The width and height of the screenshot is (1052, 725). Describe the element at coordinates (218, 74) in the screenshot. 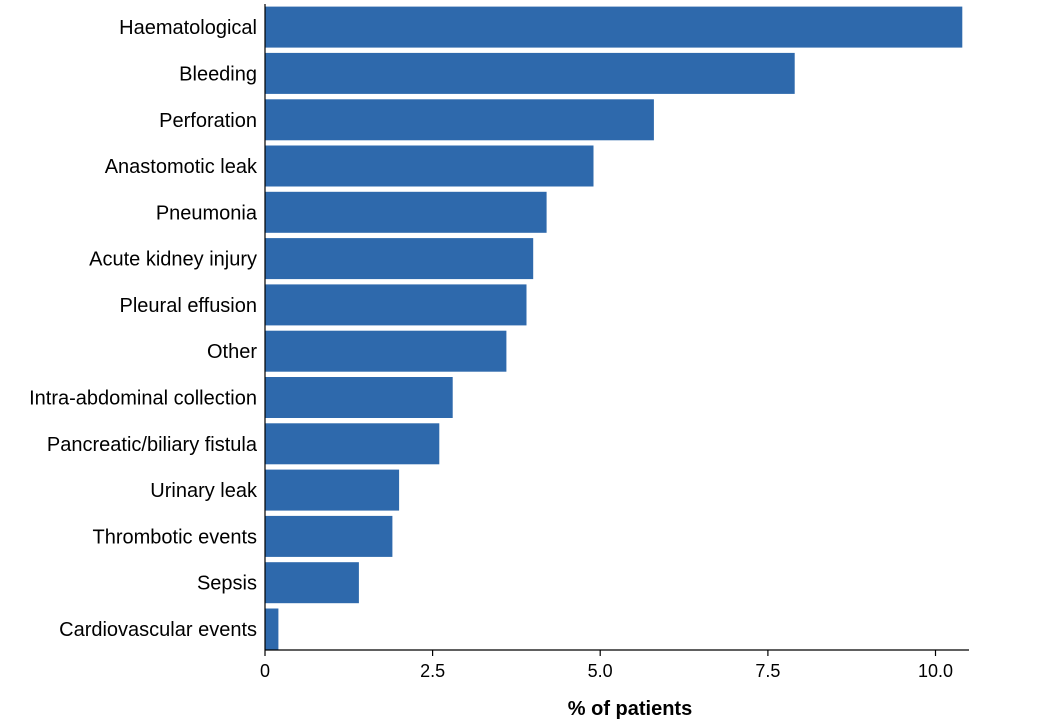

I see `category-label: Bleeding` at that location.